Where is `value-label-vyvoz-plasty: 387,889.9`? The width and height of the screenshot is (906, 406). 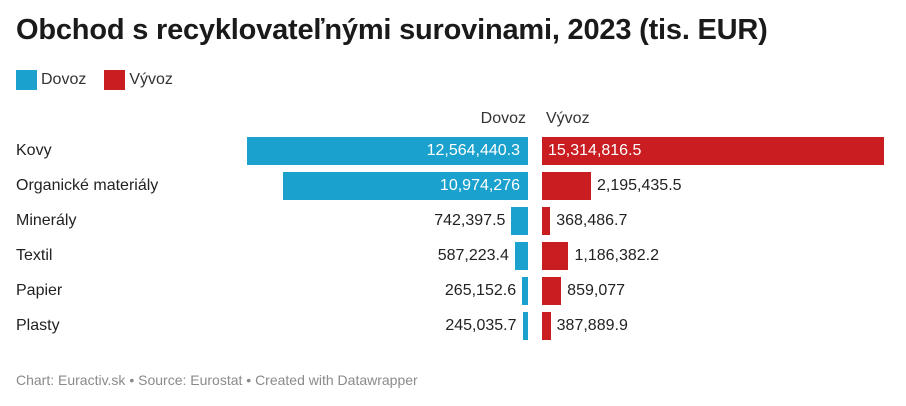
value-label-vyvoz-plasty: 387,889.9 is located at coordinates (592, 325).